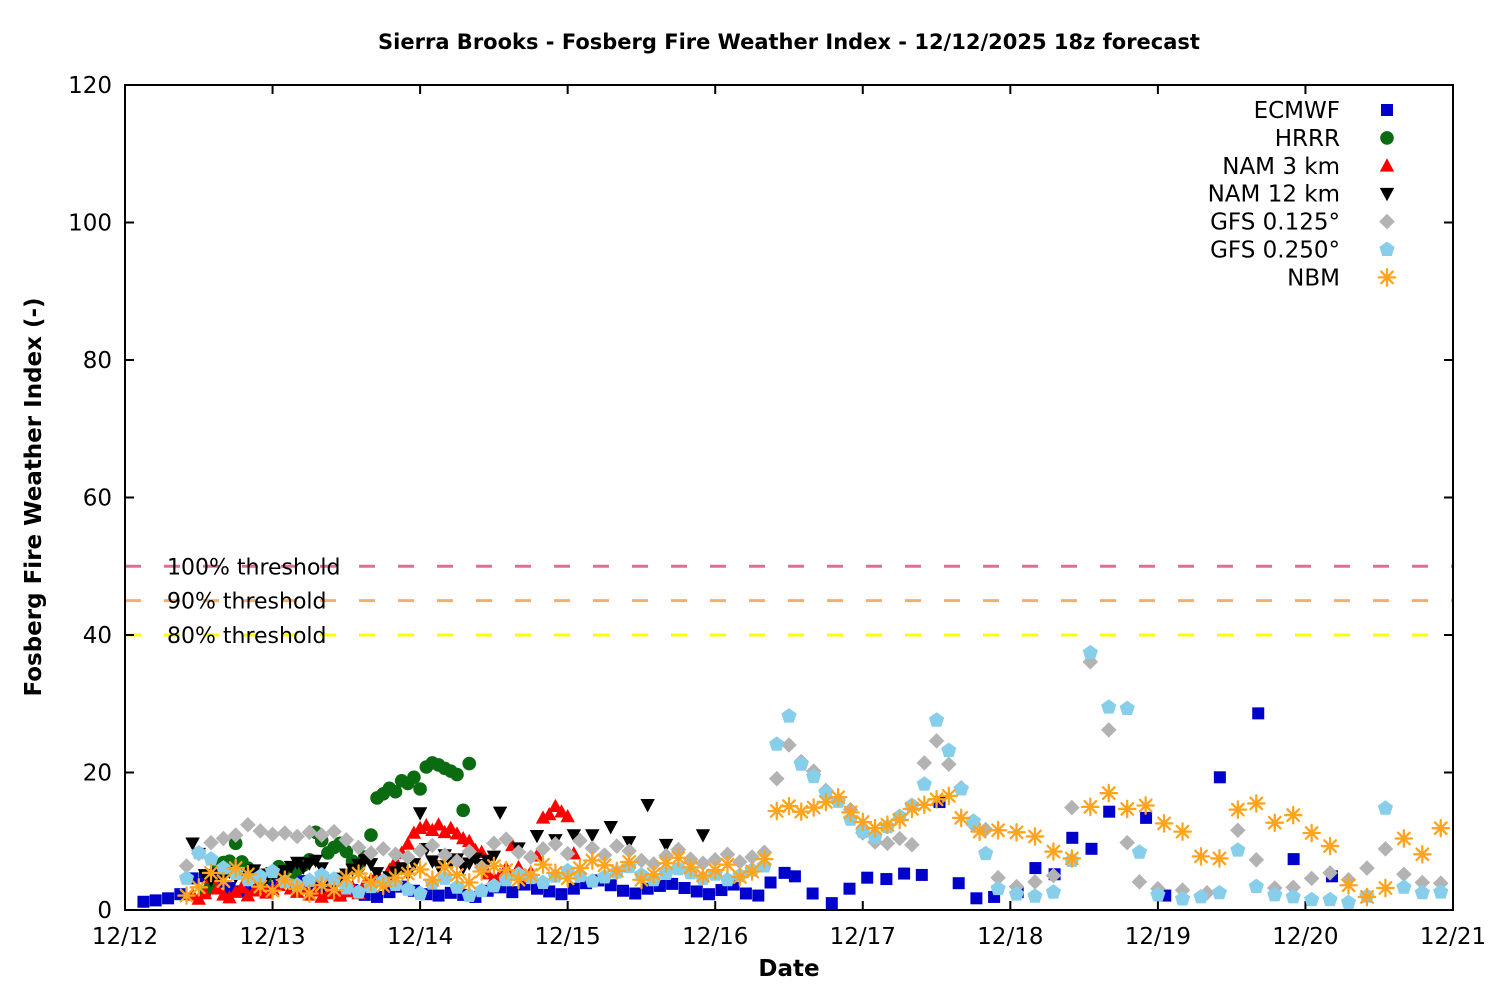 The width and height of the screenshot is (1500, 1000). Describe the element at coordinates (789, 969) in the screenshot. I see `x-axis-label: Date` at that location.